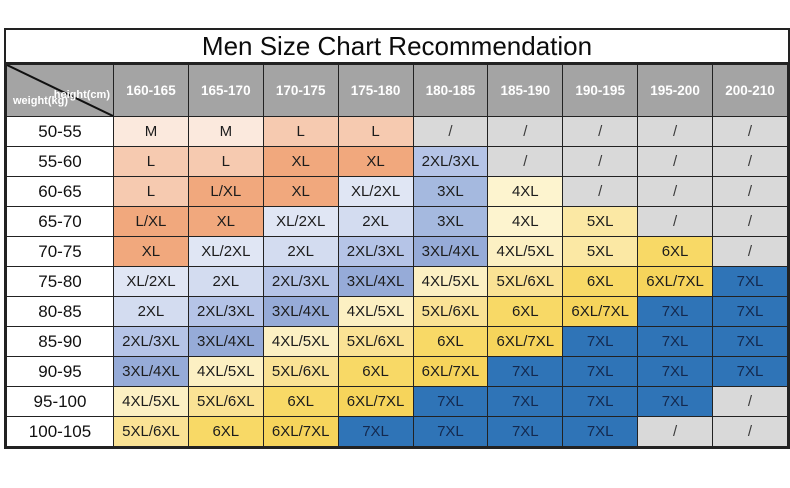 The image size is (790, 488). Describe the element at coordinates (397, 47) in the screenshot. I see `chart-title: Men Size Chart Recommendation` at that location.